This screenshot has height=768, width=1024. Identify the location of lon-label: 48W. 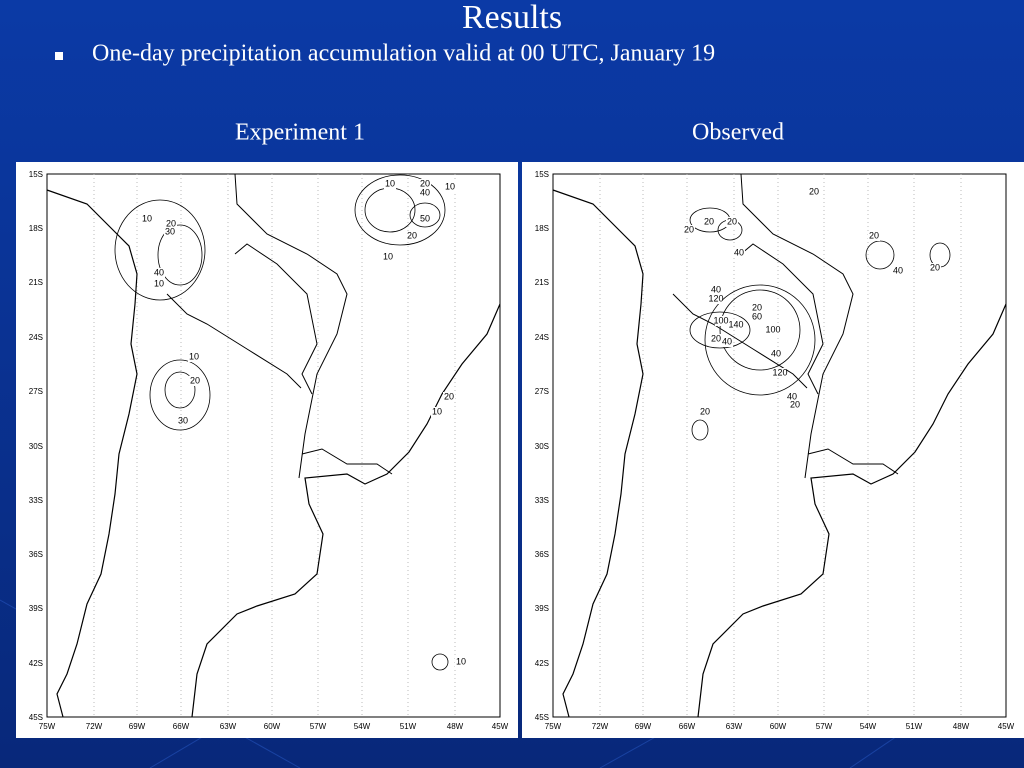
(961, 726).